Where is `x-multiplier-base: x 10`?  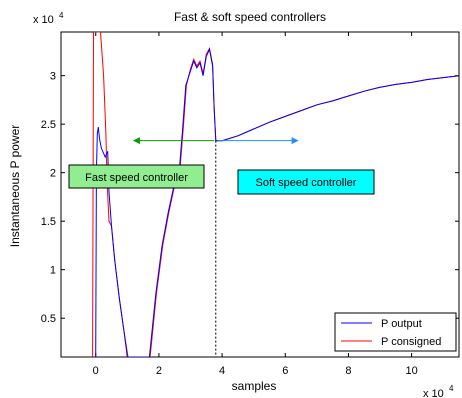
x-multiplier-base: x 10 is located at coordinates (433, 393).